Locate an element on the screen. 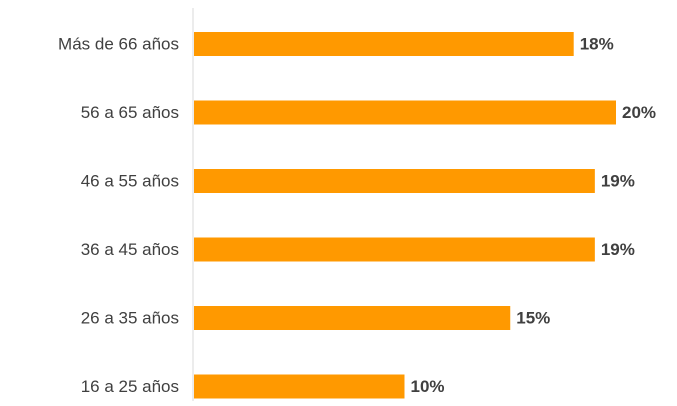 The image size is (677, 406). value-label: 20% is located at coordinates (639, 112).